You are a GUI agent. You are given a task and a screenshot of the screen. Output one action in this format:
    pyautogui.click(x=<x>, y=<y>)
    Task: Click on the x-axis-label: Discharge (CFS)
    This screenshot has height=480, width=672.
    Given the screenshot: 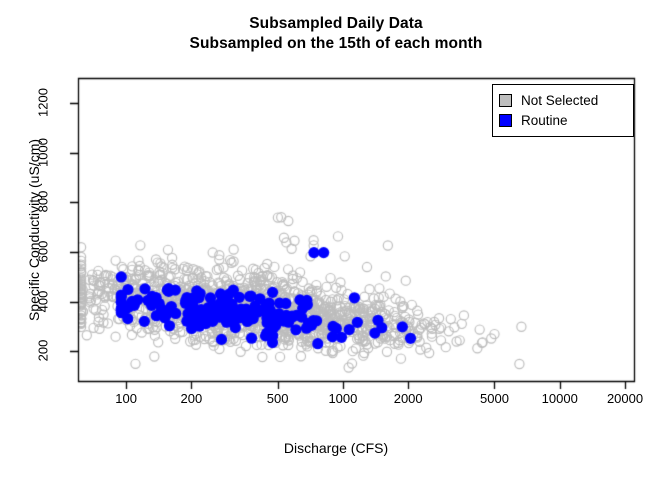 What is the action you would take?
    pyautogui.click(x=336, y=448)
    